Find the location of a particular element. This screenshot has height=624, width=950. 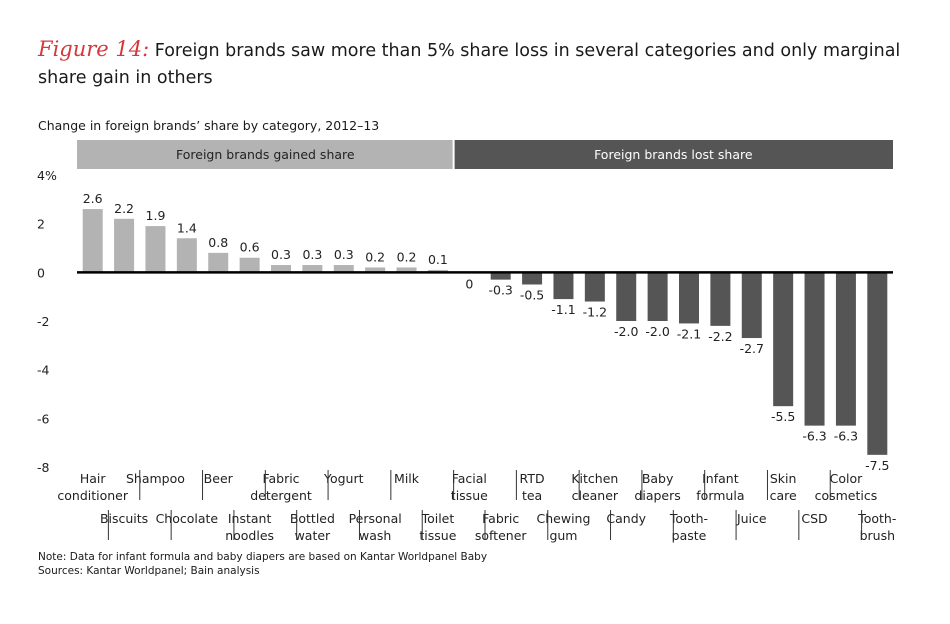

band-lost is located at coordinates (673, 154).